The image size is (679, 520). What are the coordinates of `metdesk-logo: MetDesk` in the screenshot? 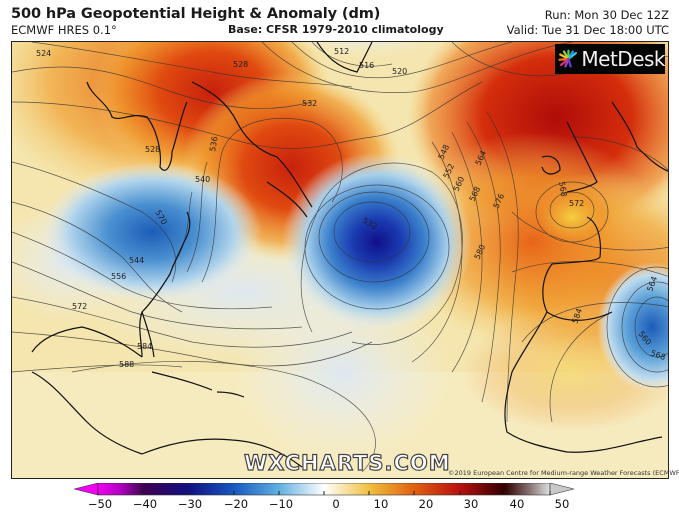 It's located at (610, 59).